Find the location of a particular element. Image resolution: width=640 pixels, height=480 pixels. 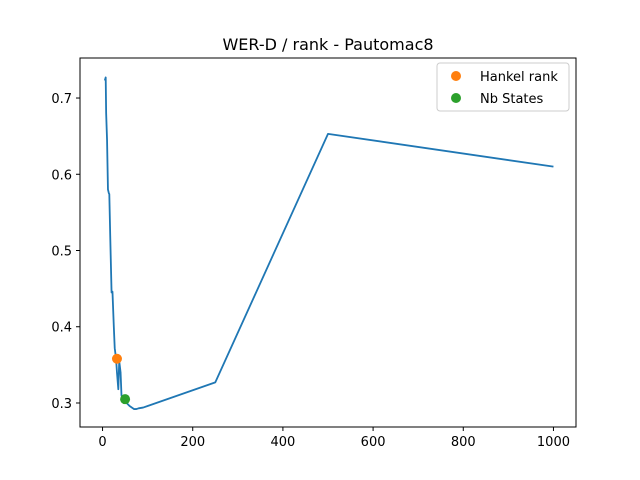

marker-point-hankel-rank is located at coordinates (116, 358).